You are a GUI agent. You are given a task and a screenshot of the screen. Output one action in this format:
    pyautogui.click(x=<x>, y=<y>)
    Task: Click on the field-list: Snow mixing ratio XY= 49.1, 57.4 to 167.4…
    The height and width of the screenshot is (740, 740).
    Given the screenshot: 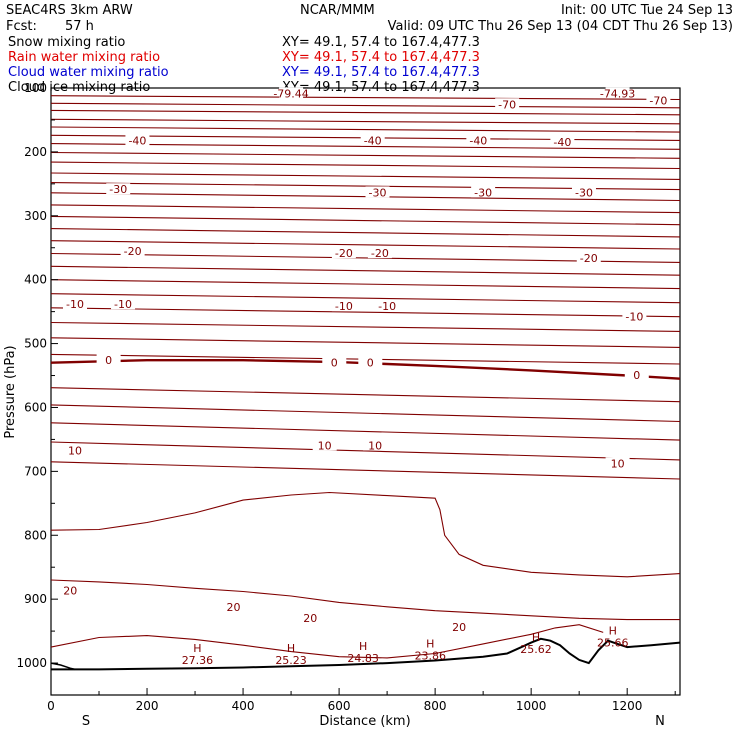 What is the action you would take?
    pyautogui.click(x=244, y=65)
    